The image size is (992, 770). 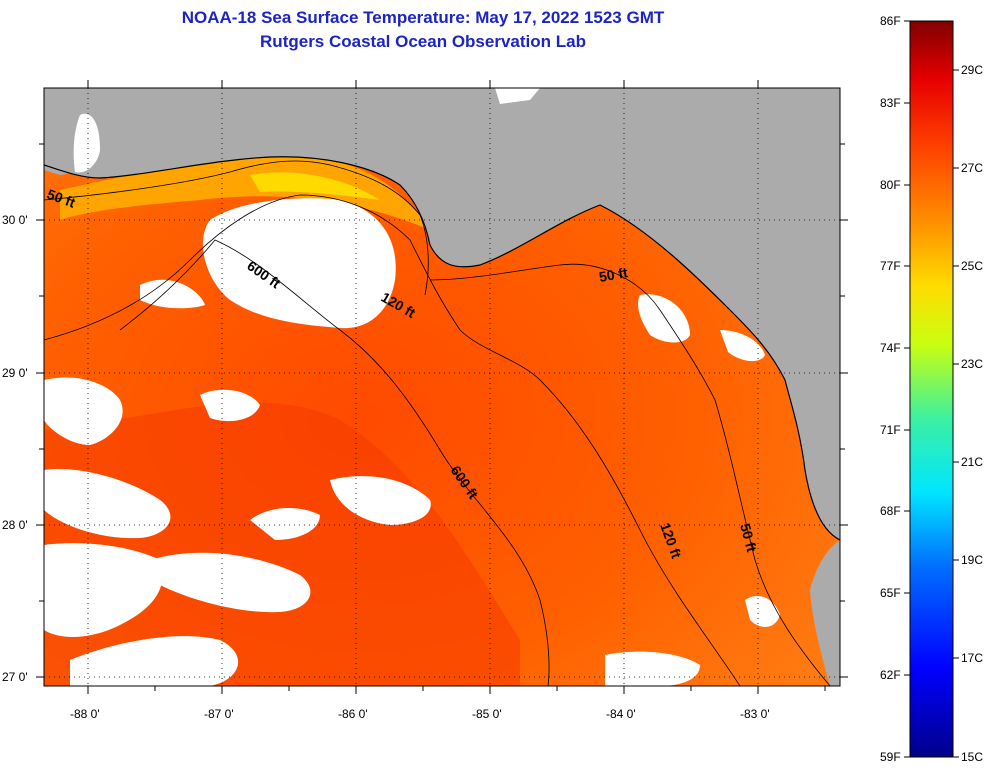 I want to click on lon-label-87: -87 0', so click(x=219, y=714).